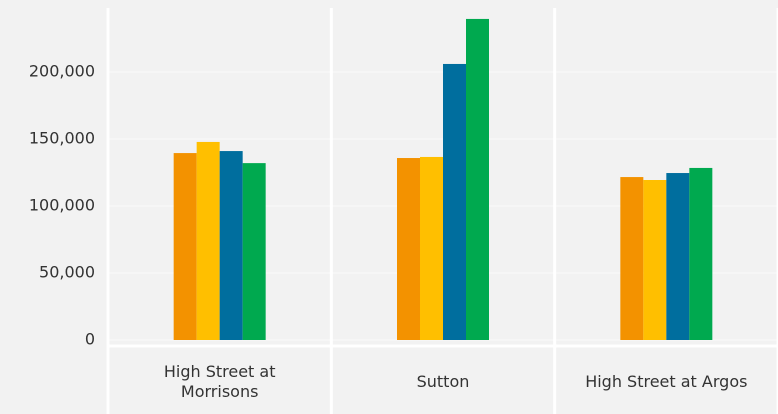 The height and width of the screenshot is (414, 778). I want to click on x-tick-label: High Street at Argos, so click(666, 381).